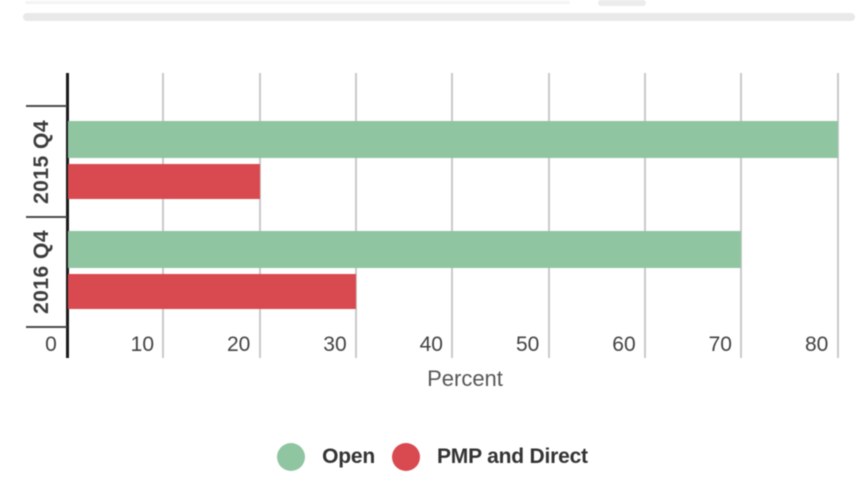 This screenshot has height=489, width=865. I want to click on y-axis-line, so click(67, 215).